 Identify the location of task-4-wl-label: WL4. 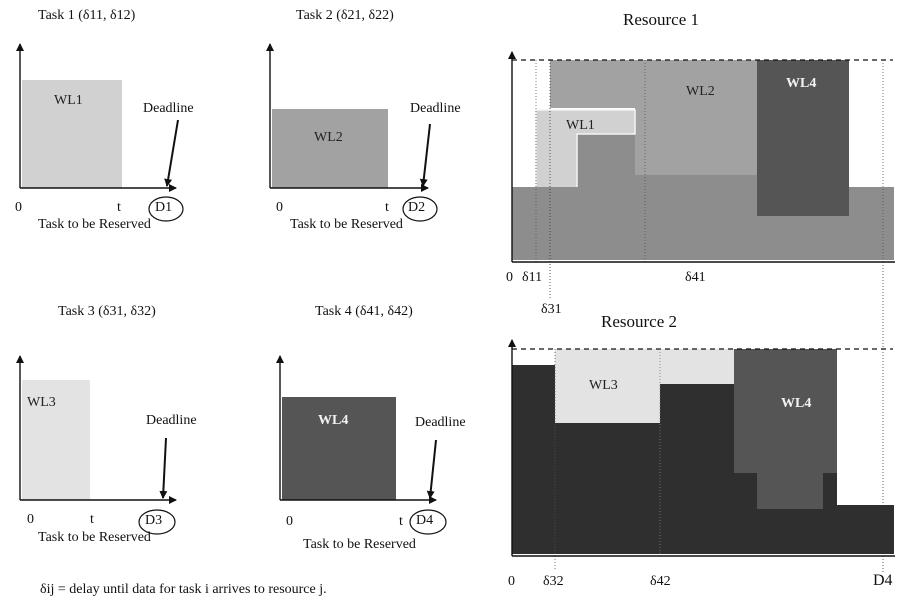
(333, 420).